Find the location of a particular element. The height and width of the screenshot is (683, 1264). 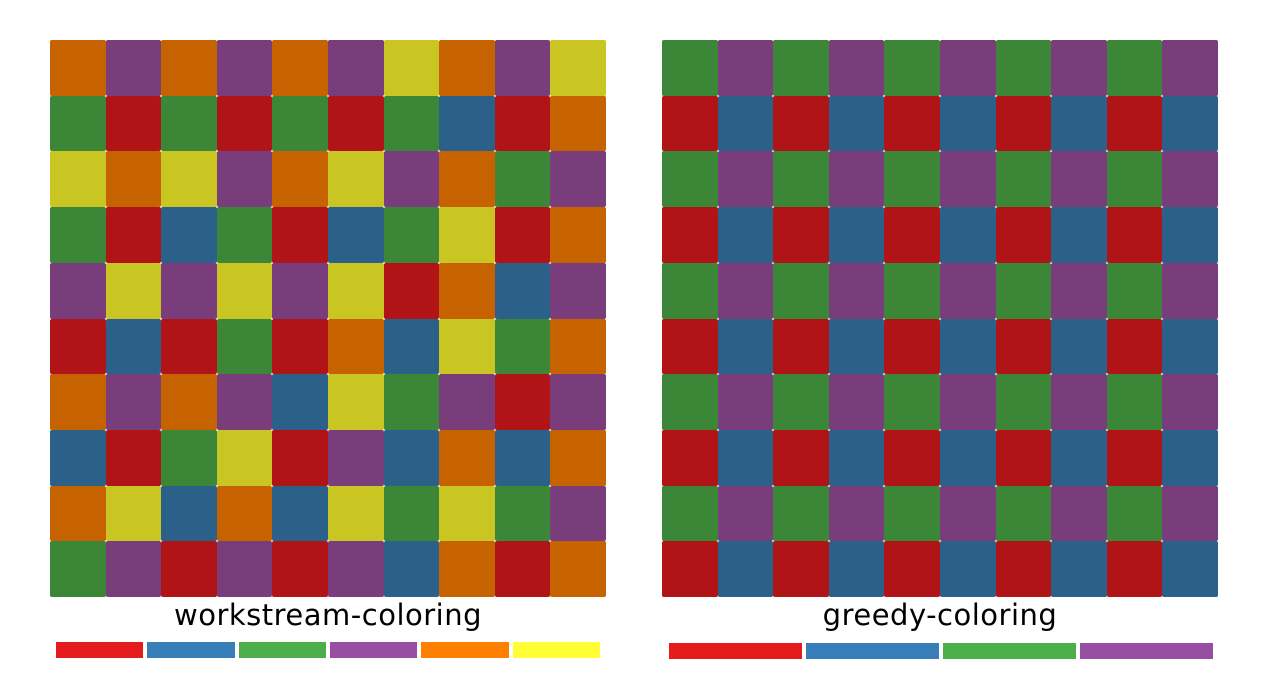

grid-cell-r7-c3 is located at coordinates (244, 457).